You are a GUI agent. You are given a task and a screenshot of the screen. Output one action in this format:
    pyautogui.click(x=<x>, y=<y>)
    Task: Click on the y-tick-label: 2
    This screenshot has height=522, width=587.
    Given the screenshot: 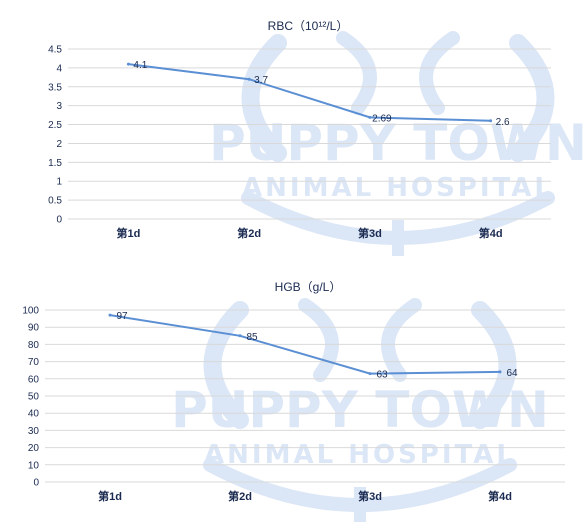 What is the action you would take?
    pyautogui.click(x=59, y=144)
    